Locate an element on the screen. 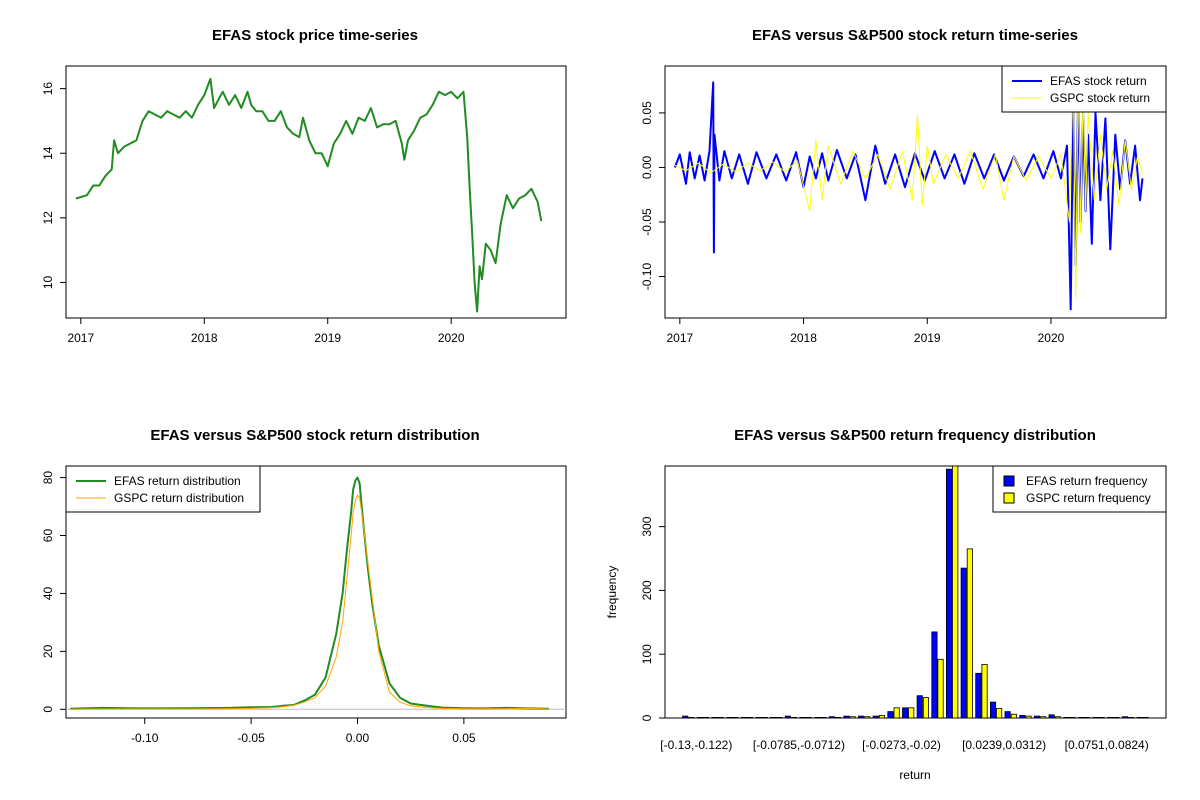  x-tick-label: 0.05 is located at coordinates (464, 738).